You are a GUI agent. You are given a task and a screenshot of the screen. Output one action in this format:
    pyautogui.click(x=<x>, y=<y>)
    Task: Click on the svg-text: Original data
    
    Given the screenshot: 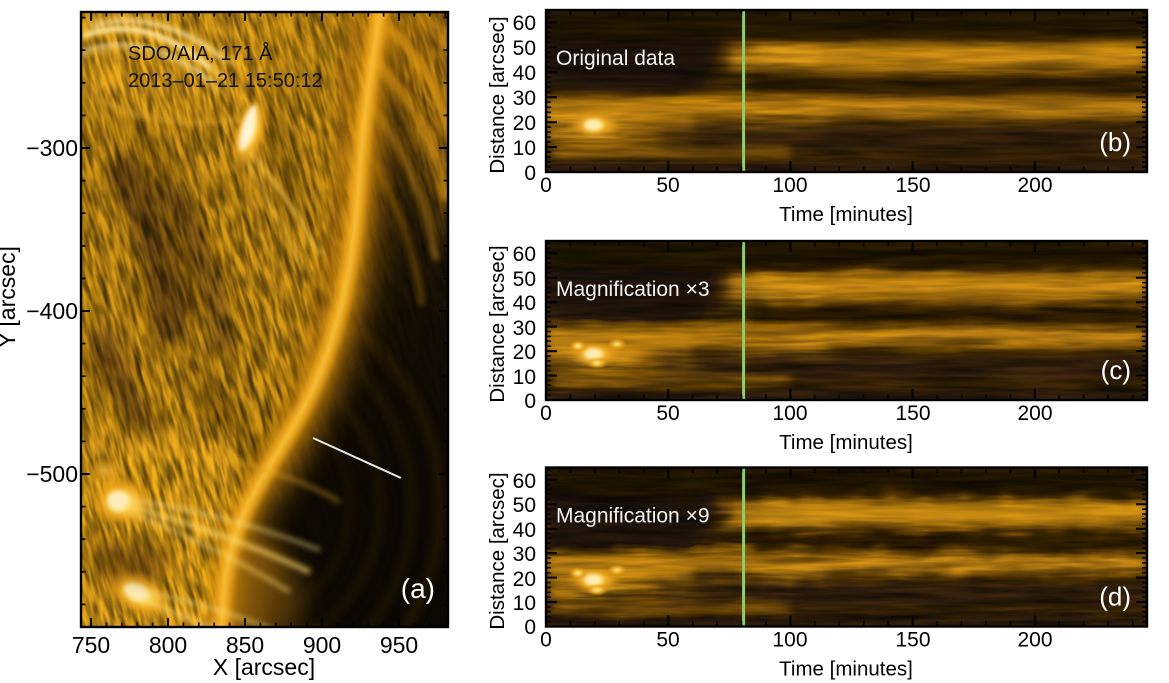 What is the action you would take?
    pyautogui.click(x=615, y=58)
    